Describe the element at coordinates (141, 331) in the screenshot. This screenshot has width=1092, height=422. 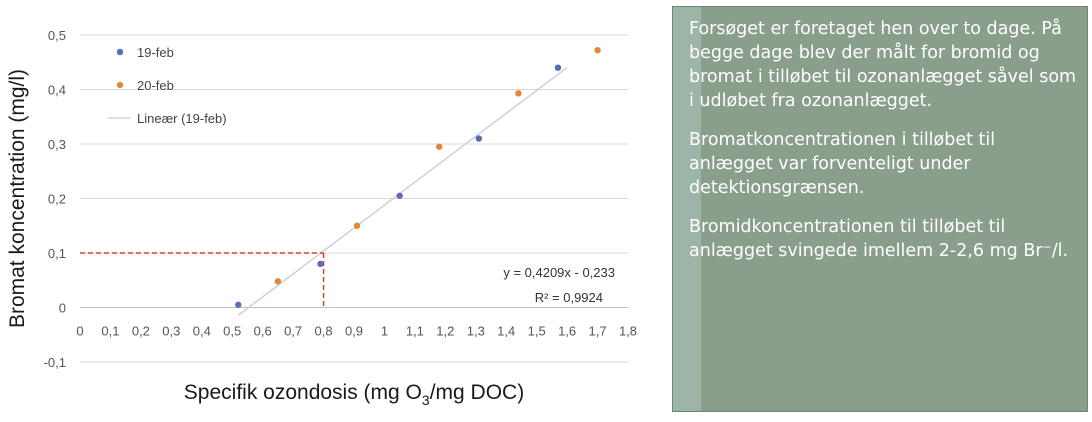
I see `x-tick-label-2: 0,2` at that location.